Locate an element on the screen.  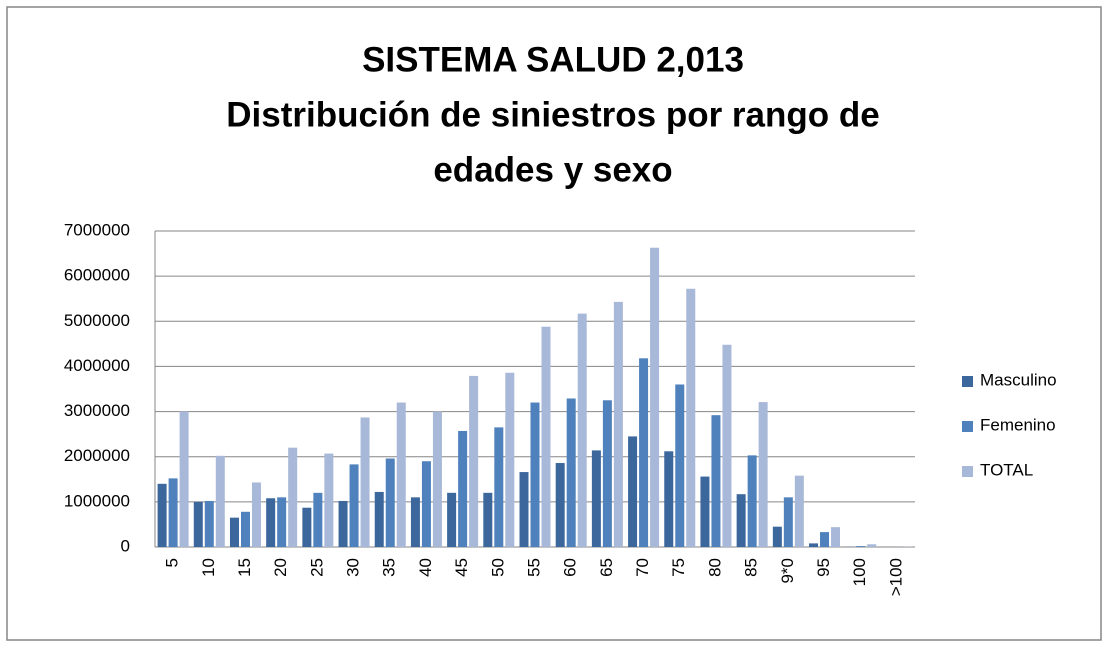
y-tick-label: 2000000 is located at coordinates (97, 455).